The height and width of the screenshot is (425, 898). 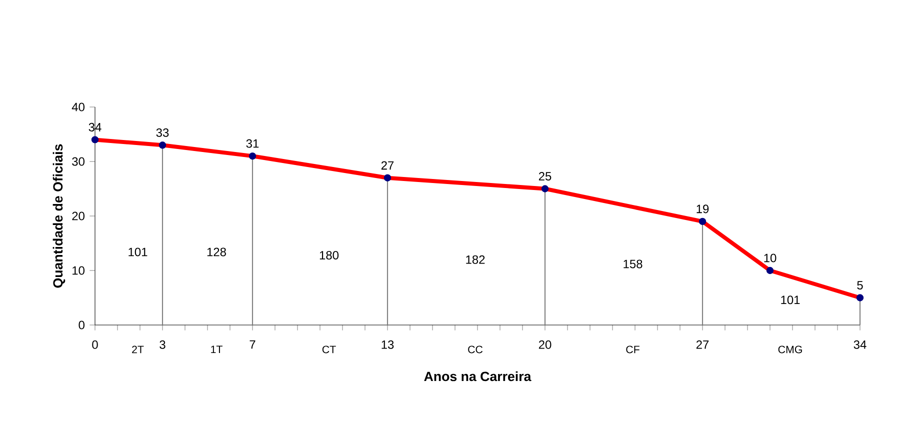 I want to click on data-label: 33, so click(x=162, y=132).